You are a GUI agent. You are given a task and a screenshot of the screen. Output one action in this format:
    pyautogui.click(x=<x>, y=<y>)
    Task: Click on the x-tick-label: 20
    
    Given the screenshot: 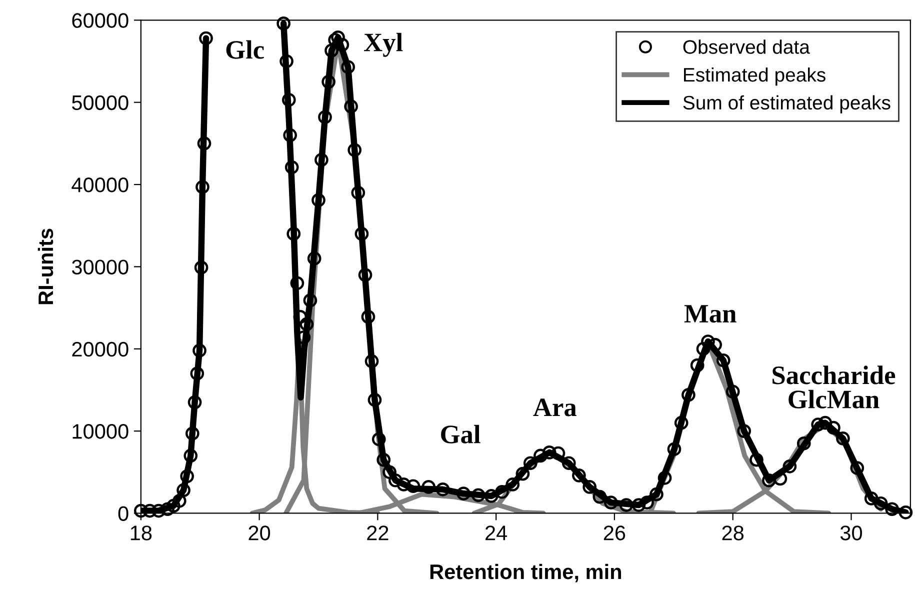 What is the action you would take?
    pyautogui.click(x=259, y=533)
    